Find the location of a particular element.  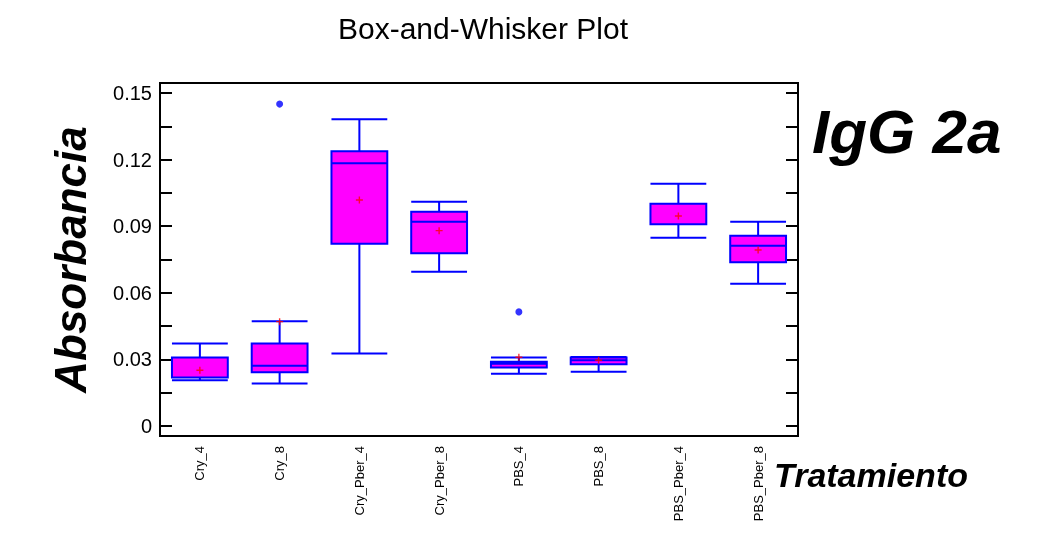

y-tick-label: 0.12 is located at coordinates (132, 159).